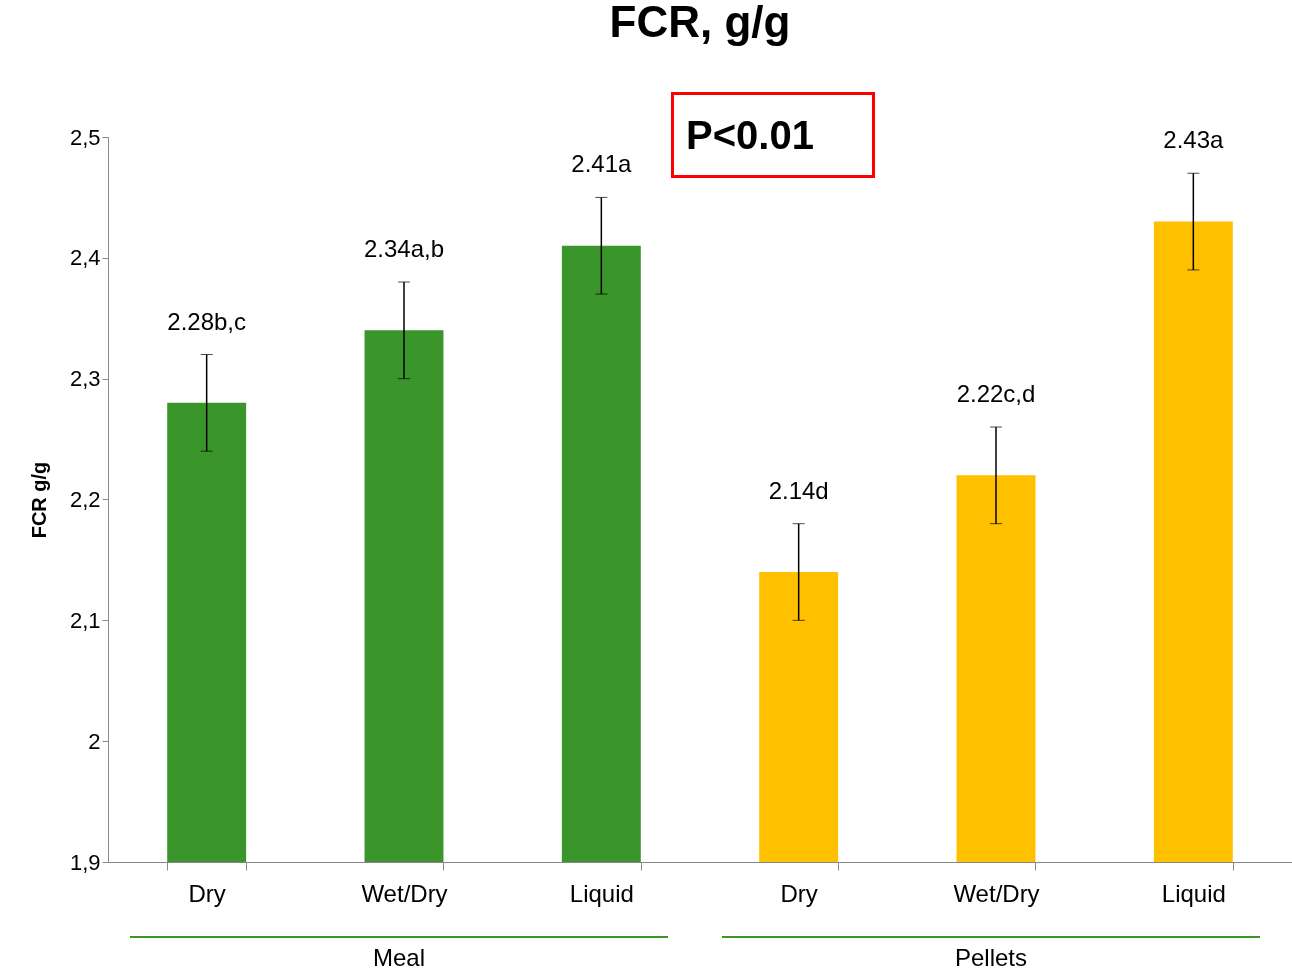  Describe the element at coordinates (85, 620) in the screenshot. I see `y-tick-label: 2,1` at that location.